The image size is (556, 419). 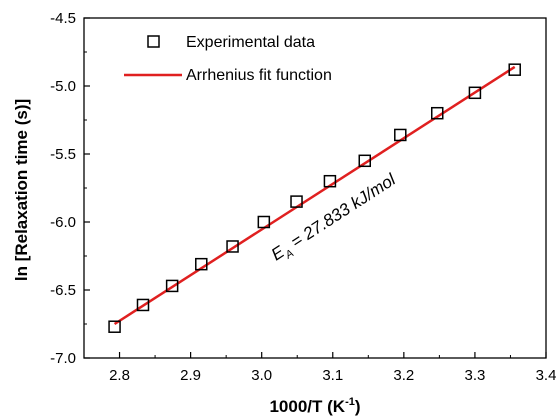 I want to click on annot-value: = 27.833 kJ/mol, so click(x=342, y=211).